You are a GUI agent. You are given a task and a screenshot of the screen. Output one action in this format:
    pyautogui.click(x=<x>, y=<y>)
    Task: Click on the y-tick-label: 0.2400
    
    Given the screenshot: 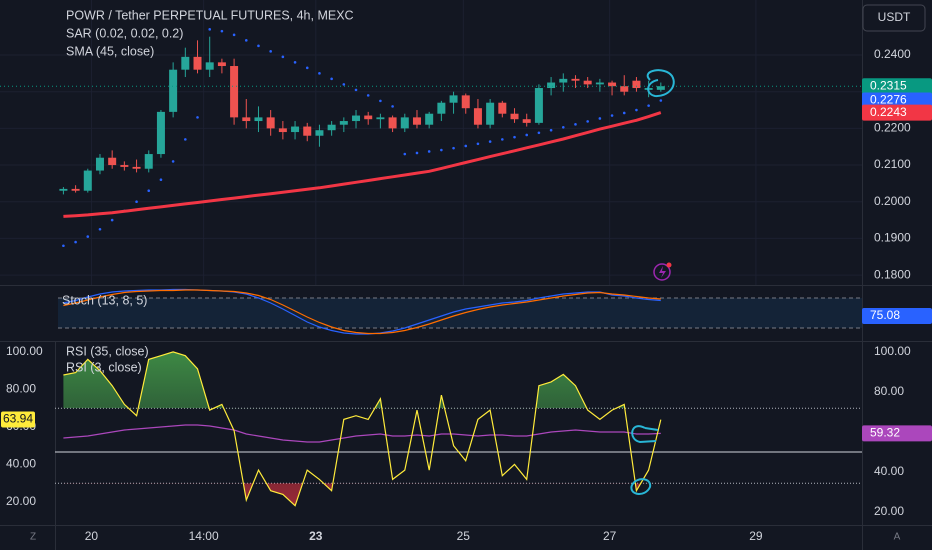 What is the action you would take?
    pyautogui.click(x=892, y=54)
    